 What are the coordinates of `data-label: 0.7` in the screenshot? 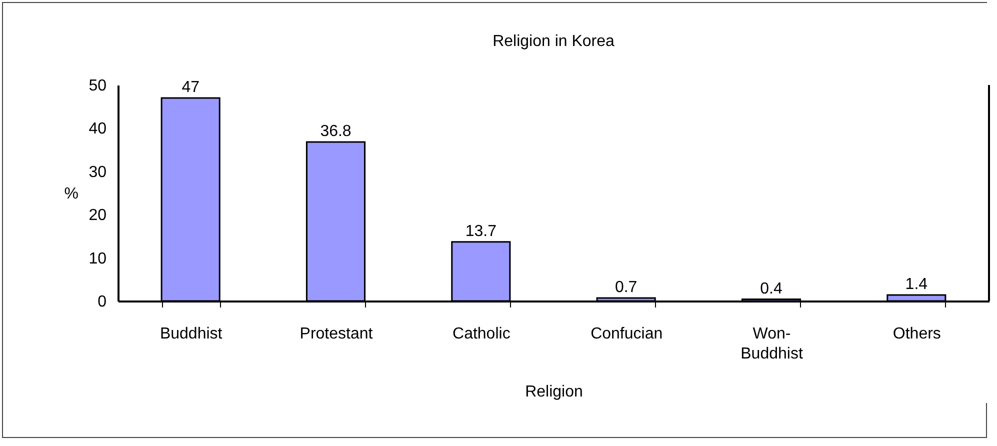 It's located at (626, 287).